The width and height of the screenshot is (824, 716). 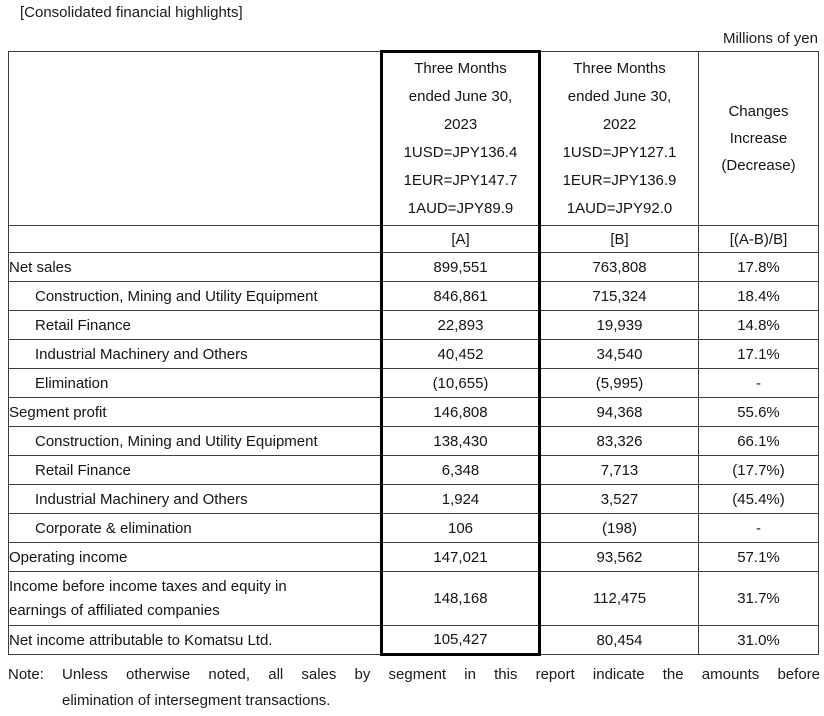 I want to click on value-b: 94,368, so click(x=619, y=412).